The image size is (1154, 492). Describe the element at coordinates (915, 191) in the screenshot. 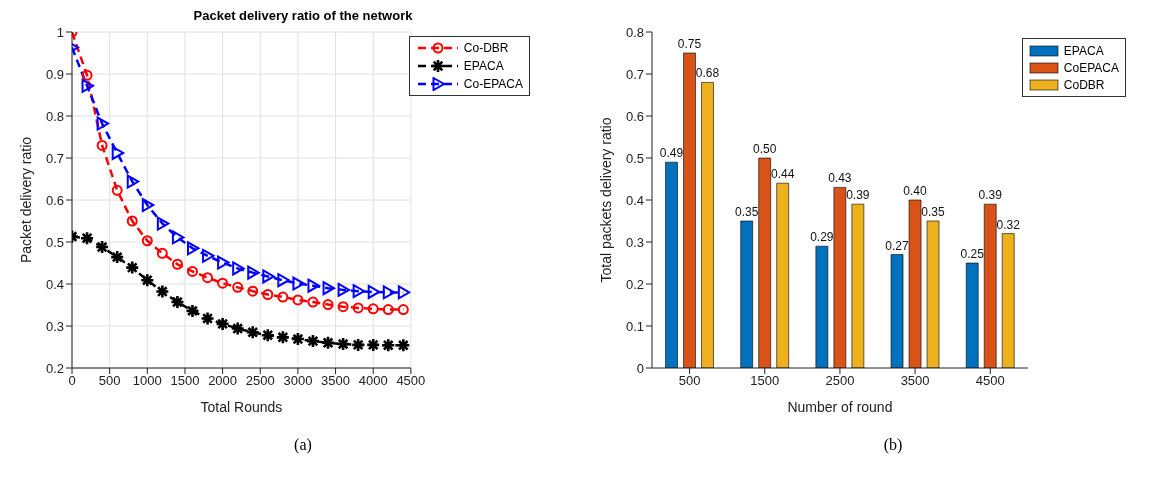

I see `data-label: 0.40` at that location.